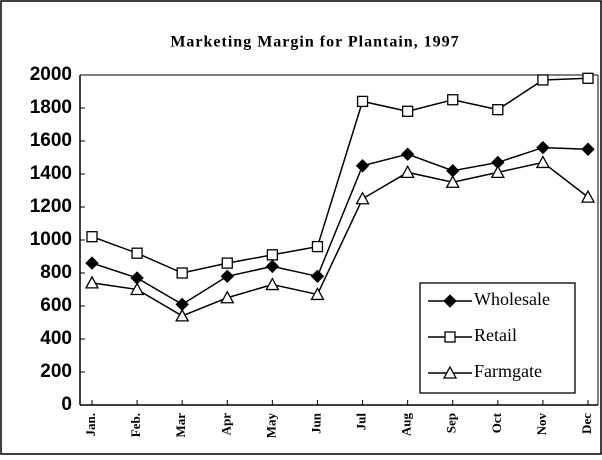 This screenshot has width=602, height=460. I want to click on x-tick-label: May, so click(270, 426).